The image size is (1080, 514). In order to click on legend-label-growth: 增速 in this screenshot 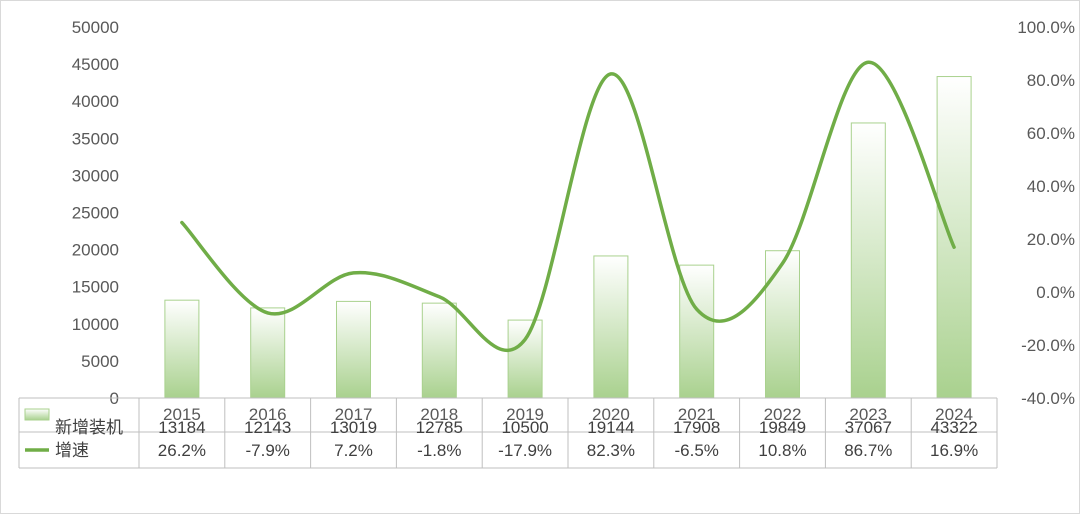, I will do `click(72, 450)`.